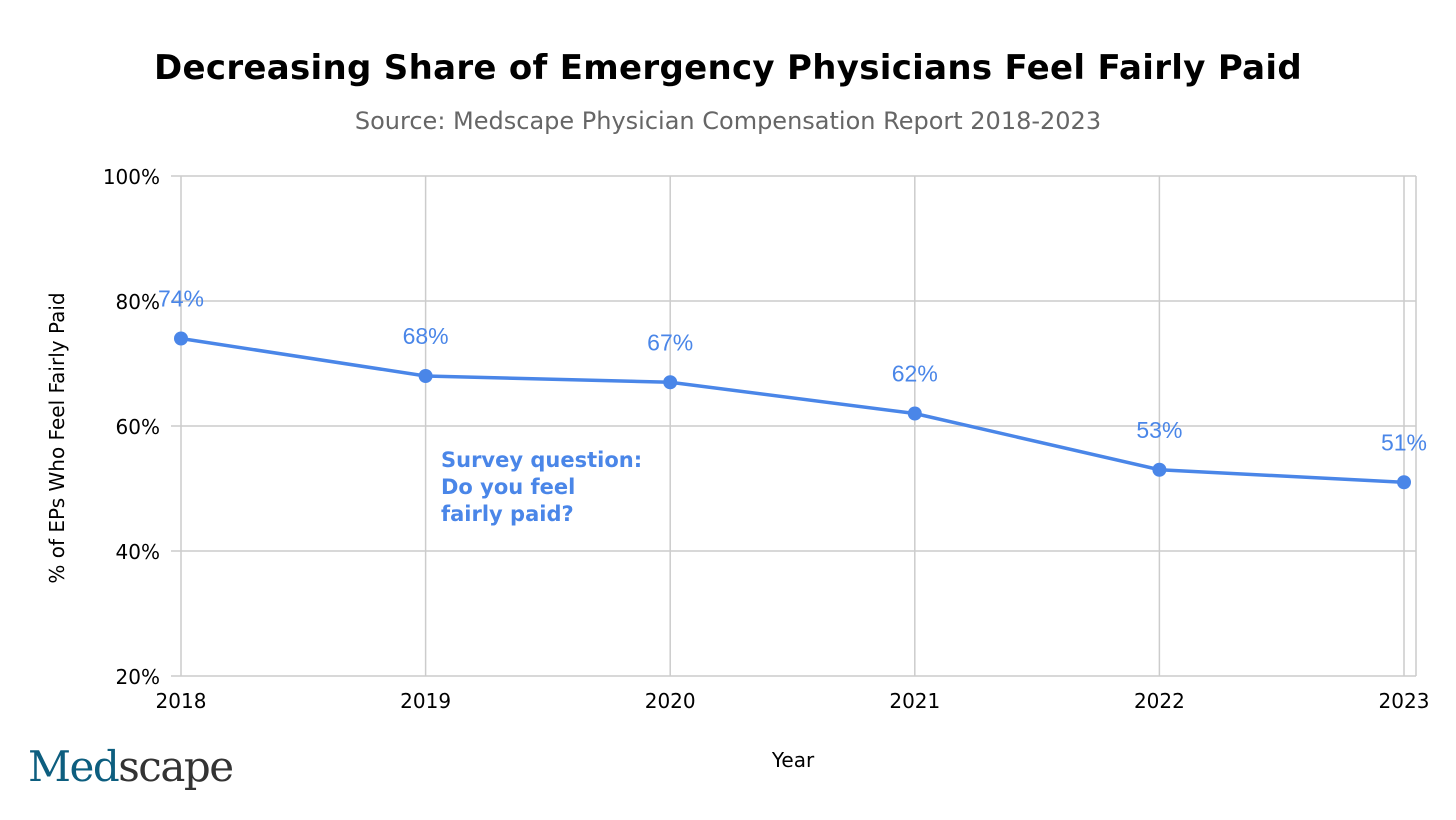  I want to click on y-tick-label: 100%, so click(131, 177).